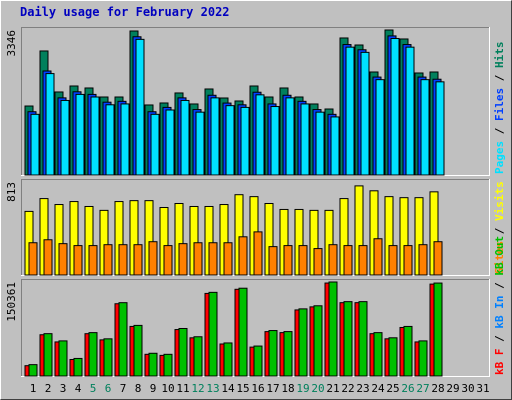 Image resolution: width=512 pixels, height=400 pixels. Describe the element at coordinates (123, 388) in the screenshot. I see `x-tick-label: 7` at that location.